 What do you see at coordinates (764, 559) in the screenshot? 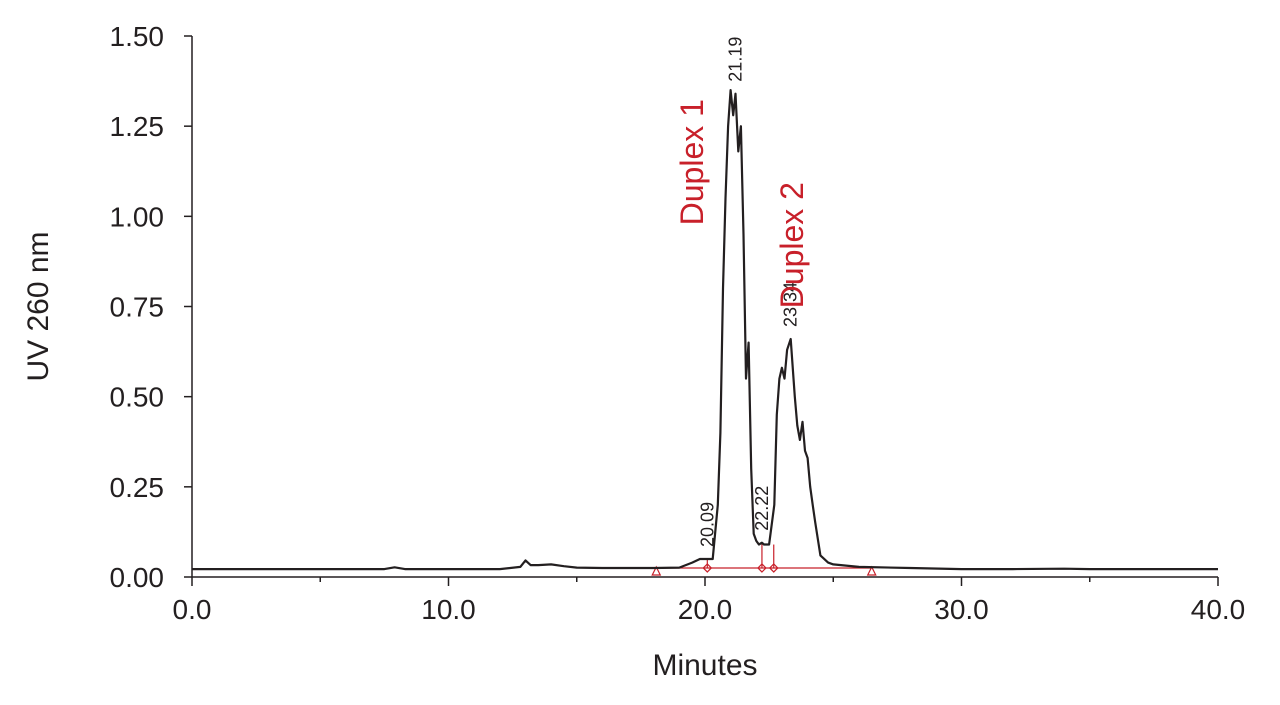
I see `integration-markers` at bounding box center [764, 559].